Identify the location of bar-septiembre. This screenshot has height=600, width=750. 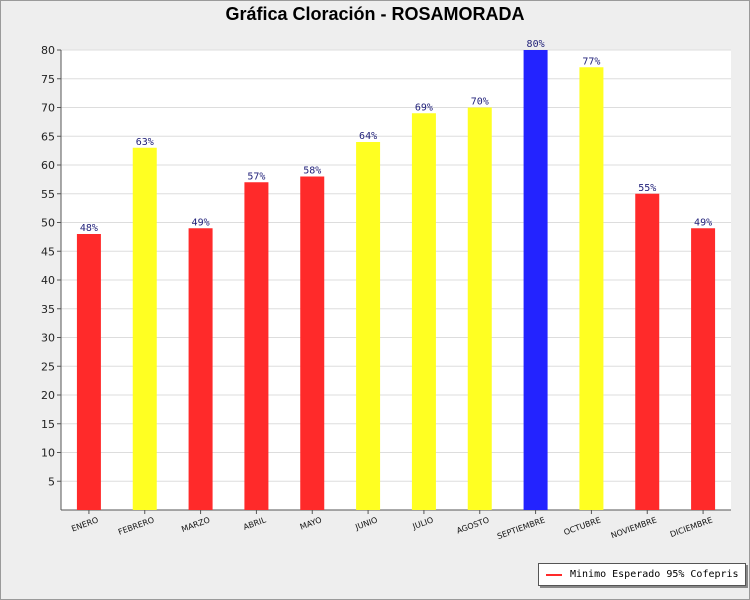
(535, 280).